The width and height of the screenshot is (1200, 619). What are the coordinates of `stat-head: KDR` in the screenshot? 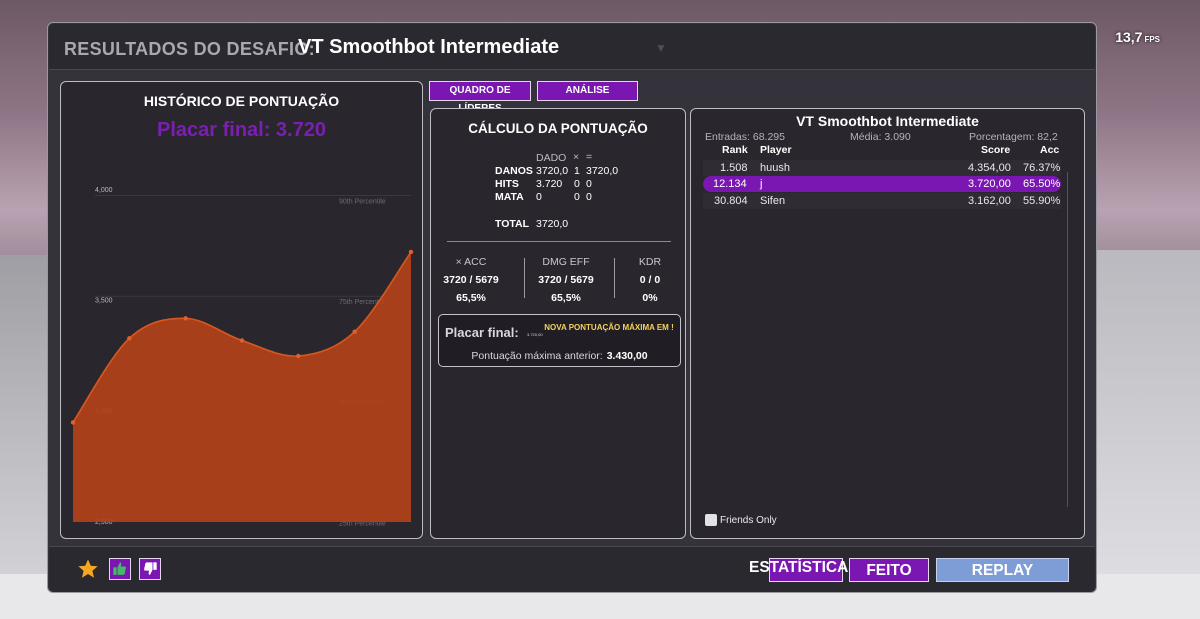 It's located at (650, 262).